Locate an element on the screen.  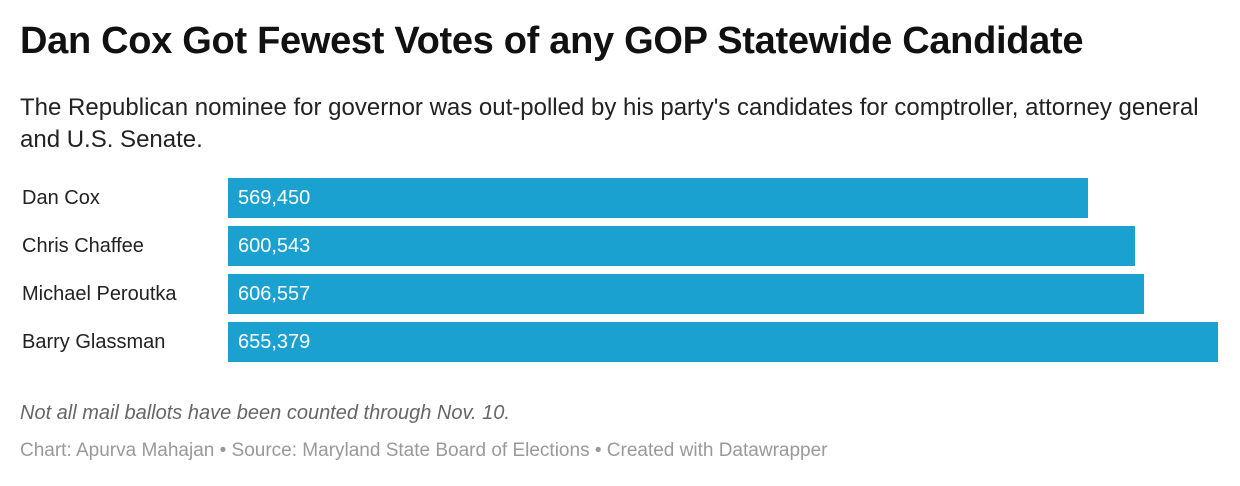
bar-row: Barry Glassman 655,379 is located at coordinates (620, 342).